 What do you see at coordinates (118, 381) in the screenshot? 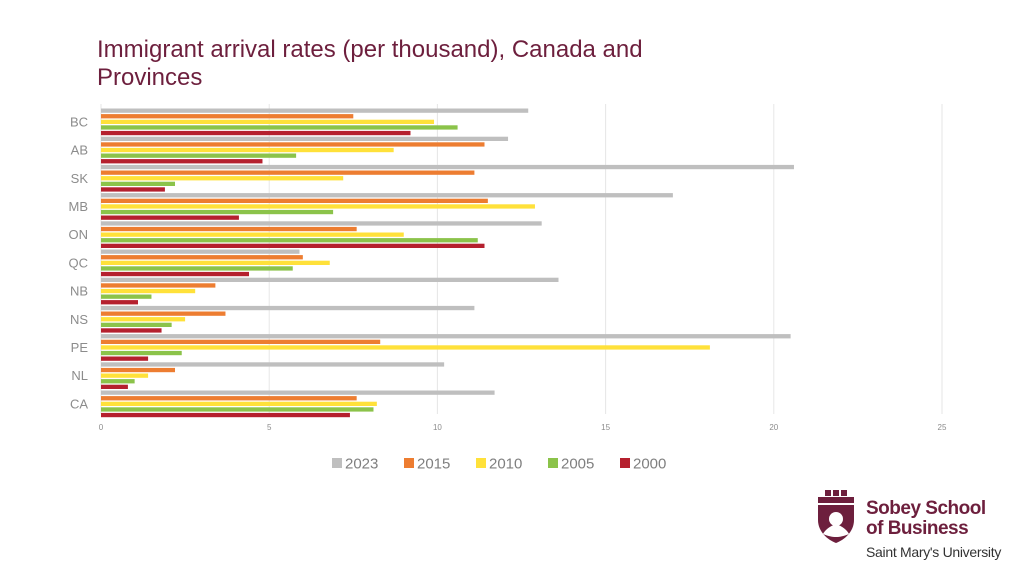
I see `bar-nl-2005` at bounding box center [118, 381].